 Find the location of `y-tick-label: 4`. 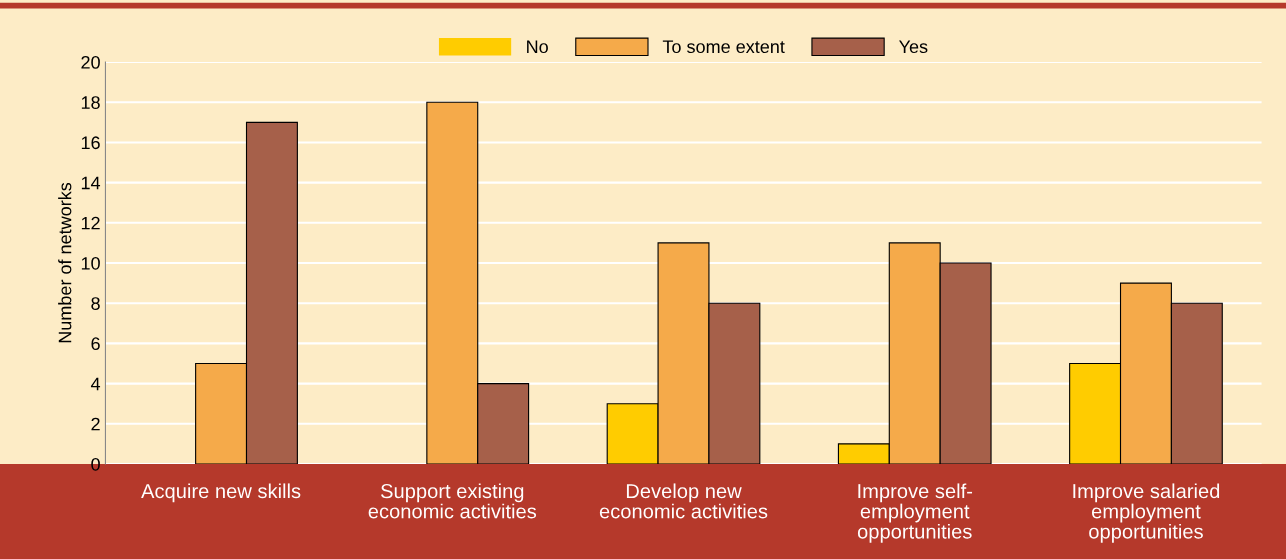

y-tick-label: 4 is located at coordinates (95, 384).